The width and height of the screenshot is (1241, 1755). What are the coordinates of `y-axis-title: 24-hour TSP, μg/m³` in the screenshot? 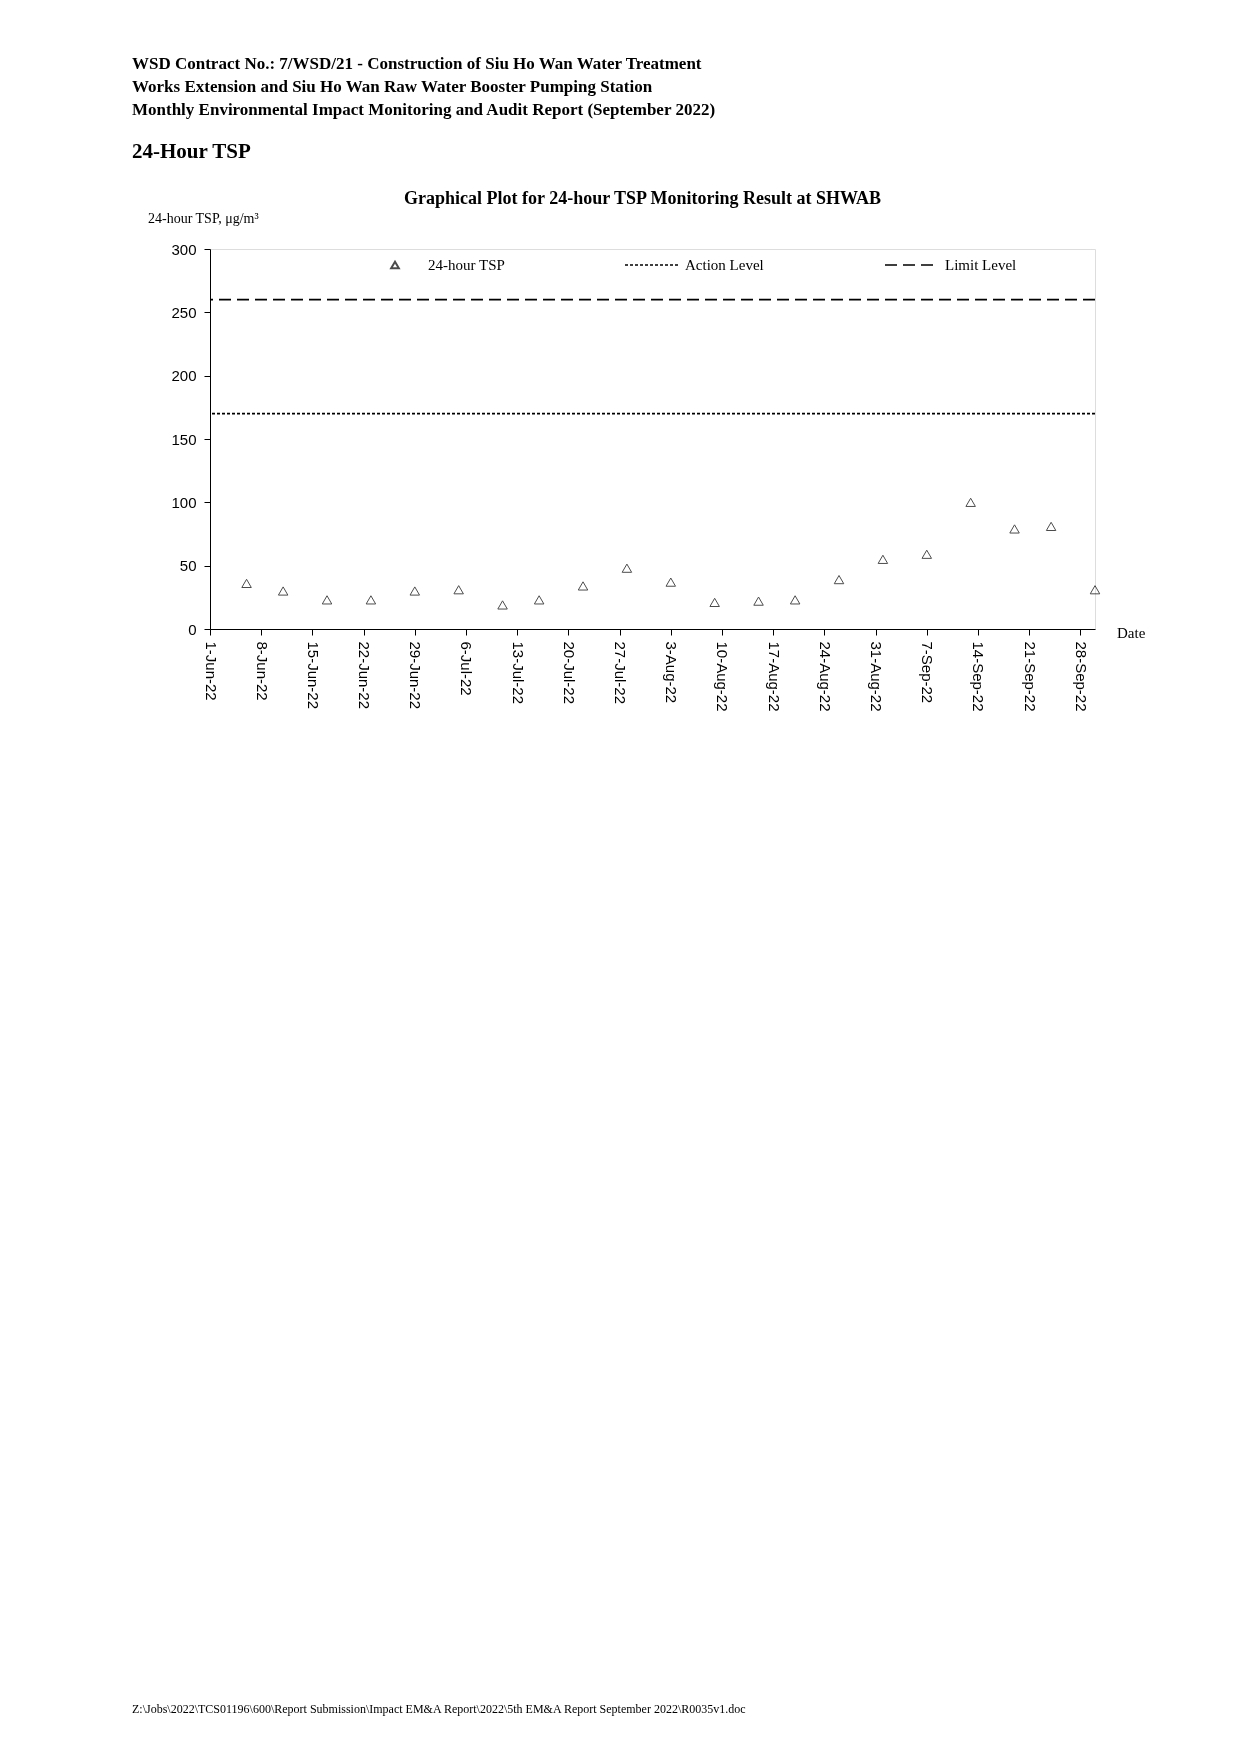 It's located at (203, 218).